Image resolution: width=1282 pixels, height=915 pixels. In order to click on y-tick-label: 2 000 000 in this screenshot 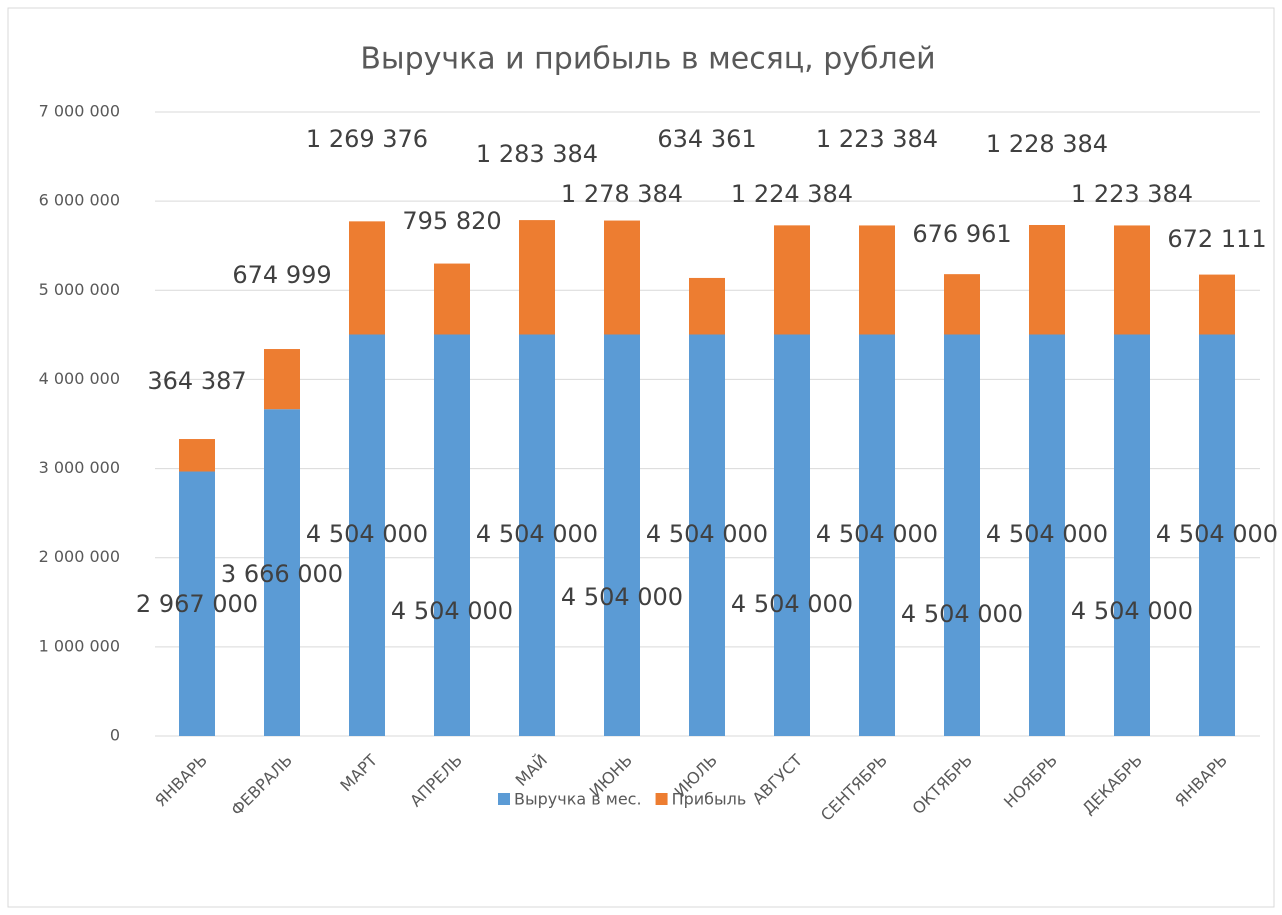, I will do `click(79, 556)`.